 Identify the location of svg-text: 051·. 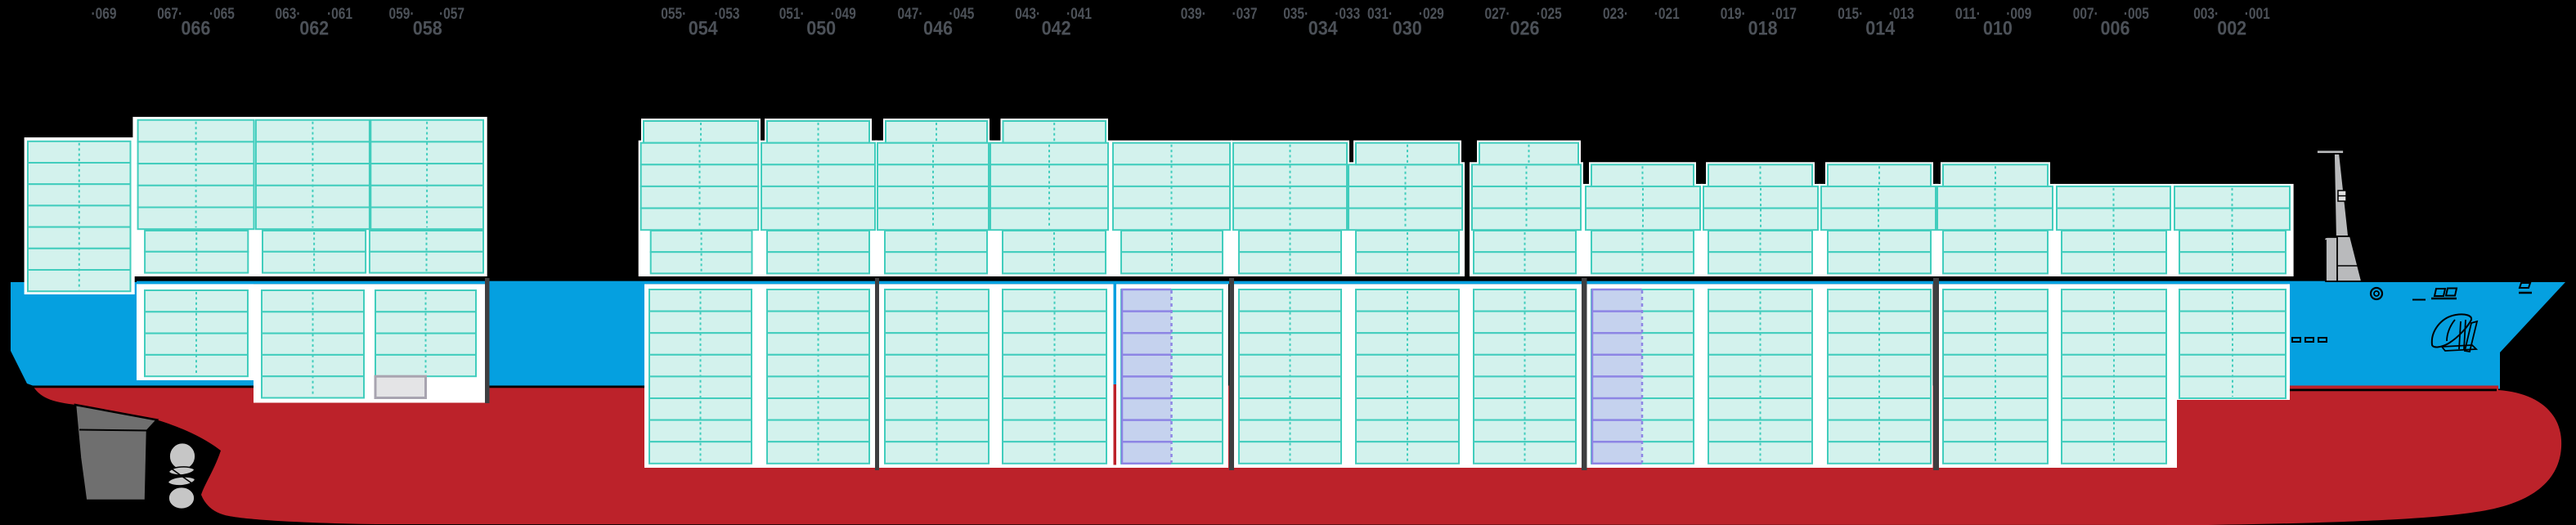
(792, 14).